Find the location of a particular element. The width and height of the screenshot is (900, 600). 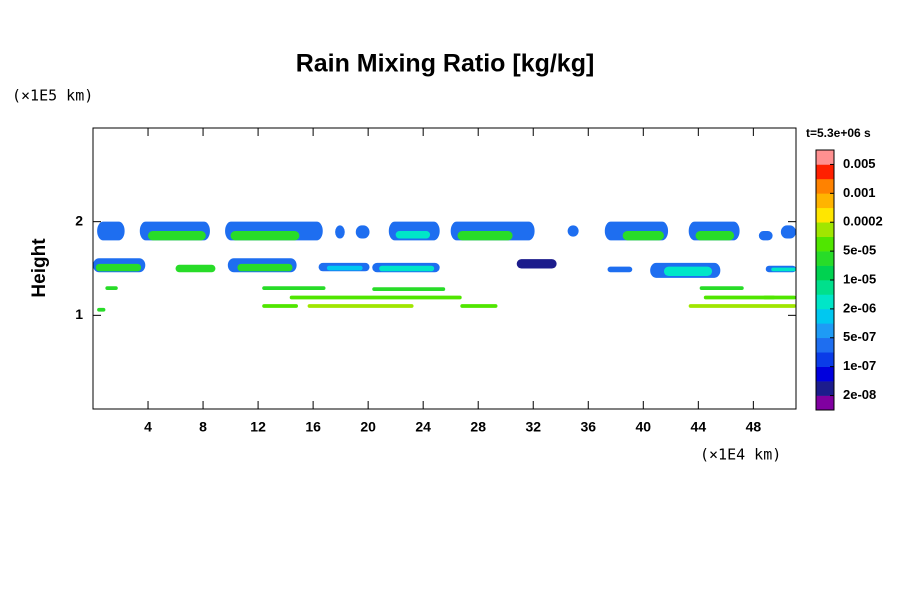

x-tick-label: 36 is located at coordinates (588, 427).